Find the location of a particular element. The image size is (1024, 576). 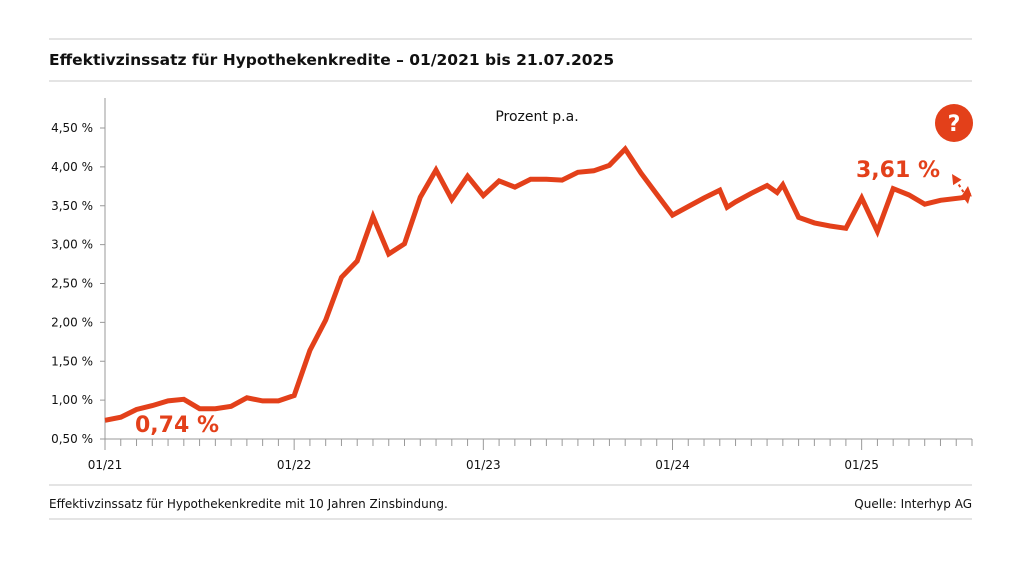

footer-rule-top is located at coordinates (510, 485).